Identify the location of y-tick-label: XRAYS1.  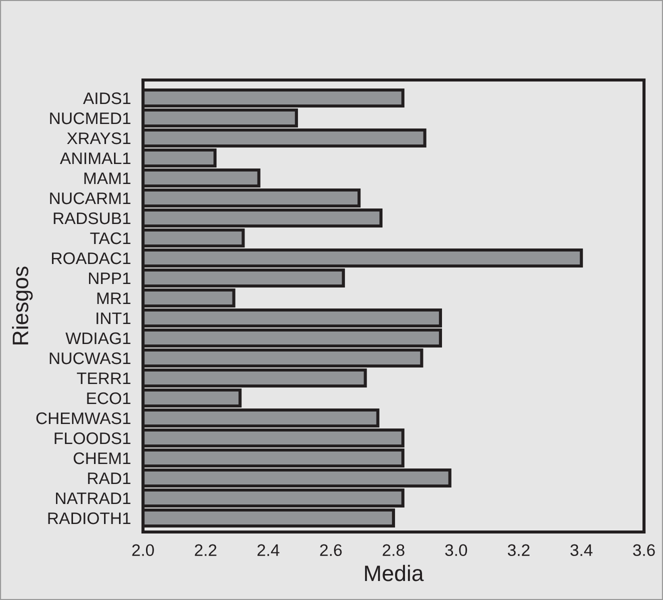
(98, 138).